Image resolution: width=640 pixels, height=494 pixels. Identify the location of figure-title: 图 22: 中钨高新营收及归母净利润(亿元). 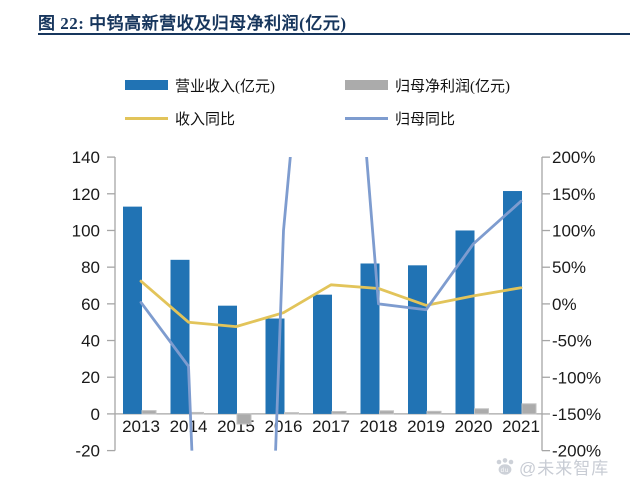
(192, 23).